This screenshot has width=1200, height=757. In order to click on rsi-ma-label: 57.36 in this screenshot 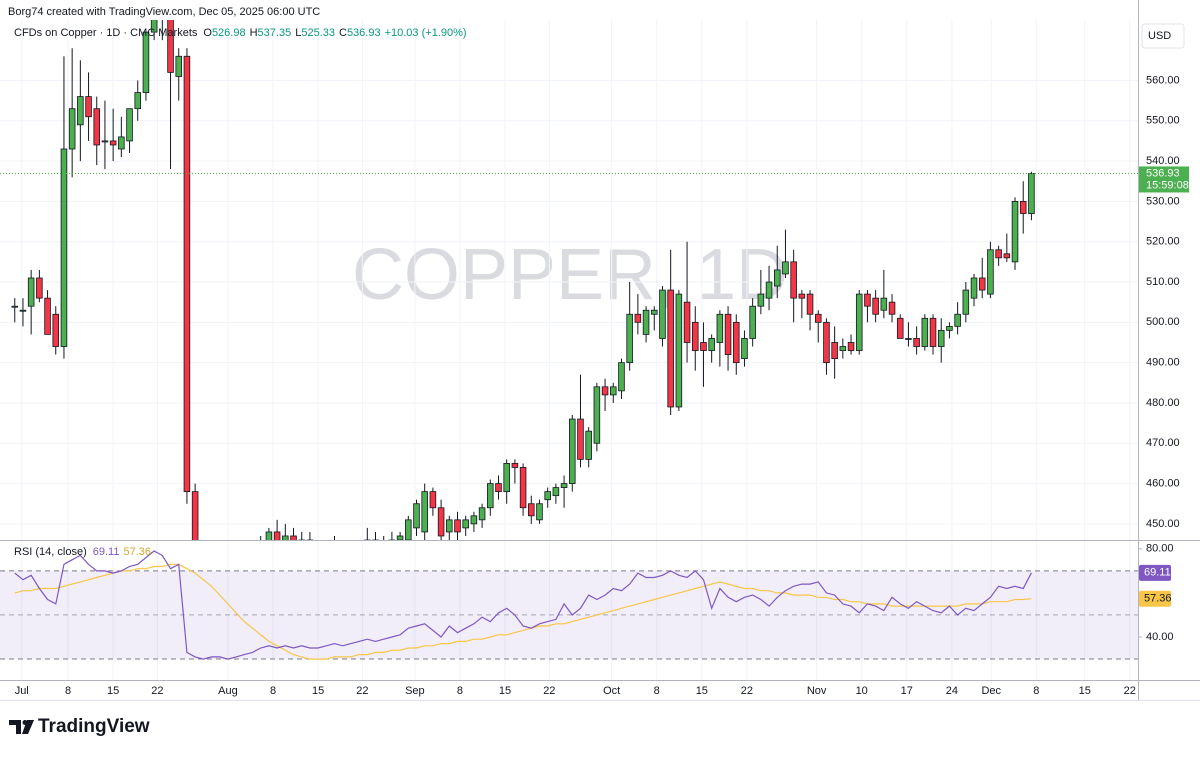, I will do `click(1158, 599)`.